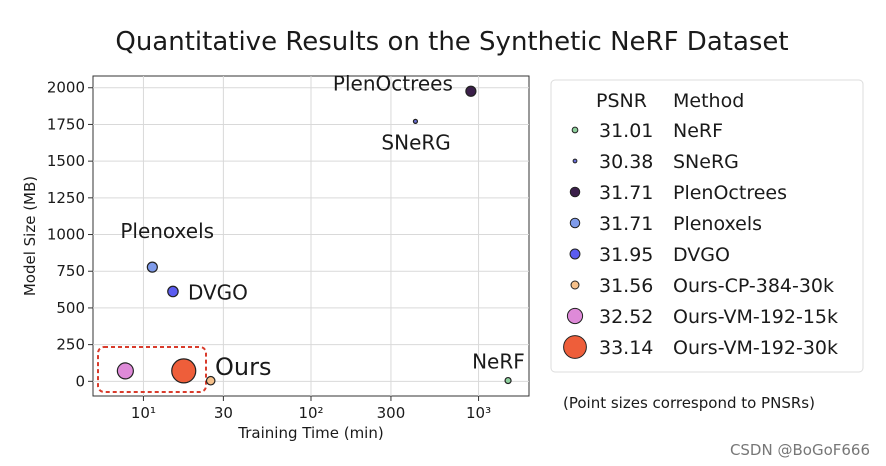  Describe the element at coordinates (755, 317) in the screenshot. I see `legend-method: Ours-VM-192-15k` at that location.